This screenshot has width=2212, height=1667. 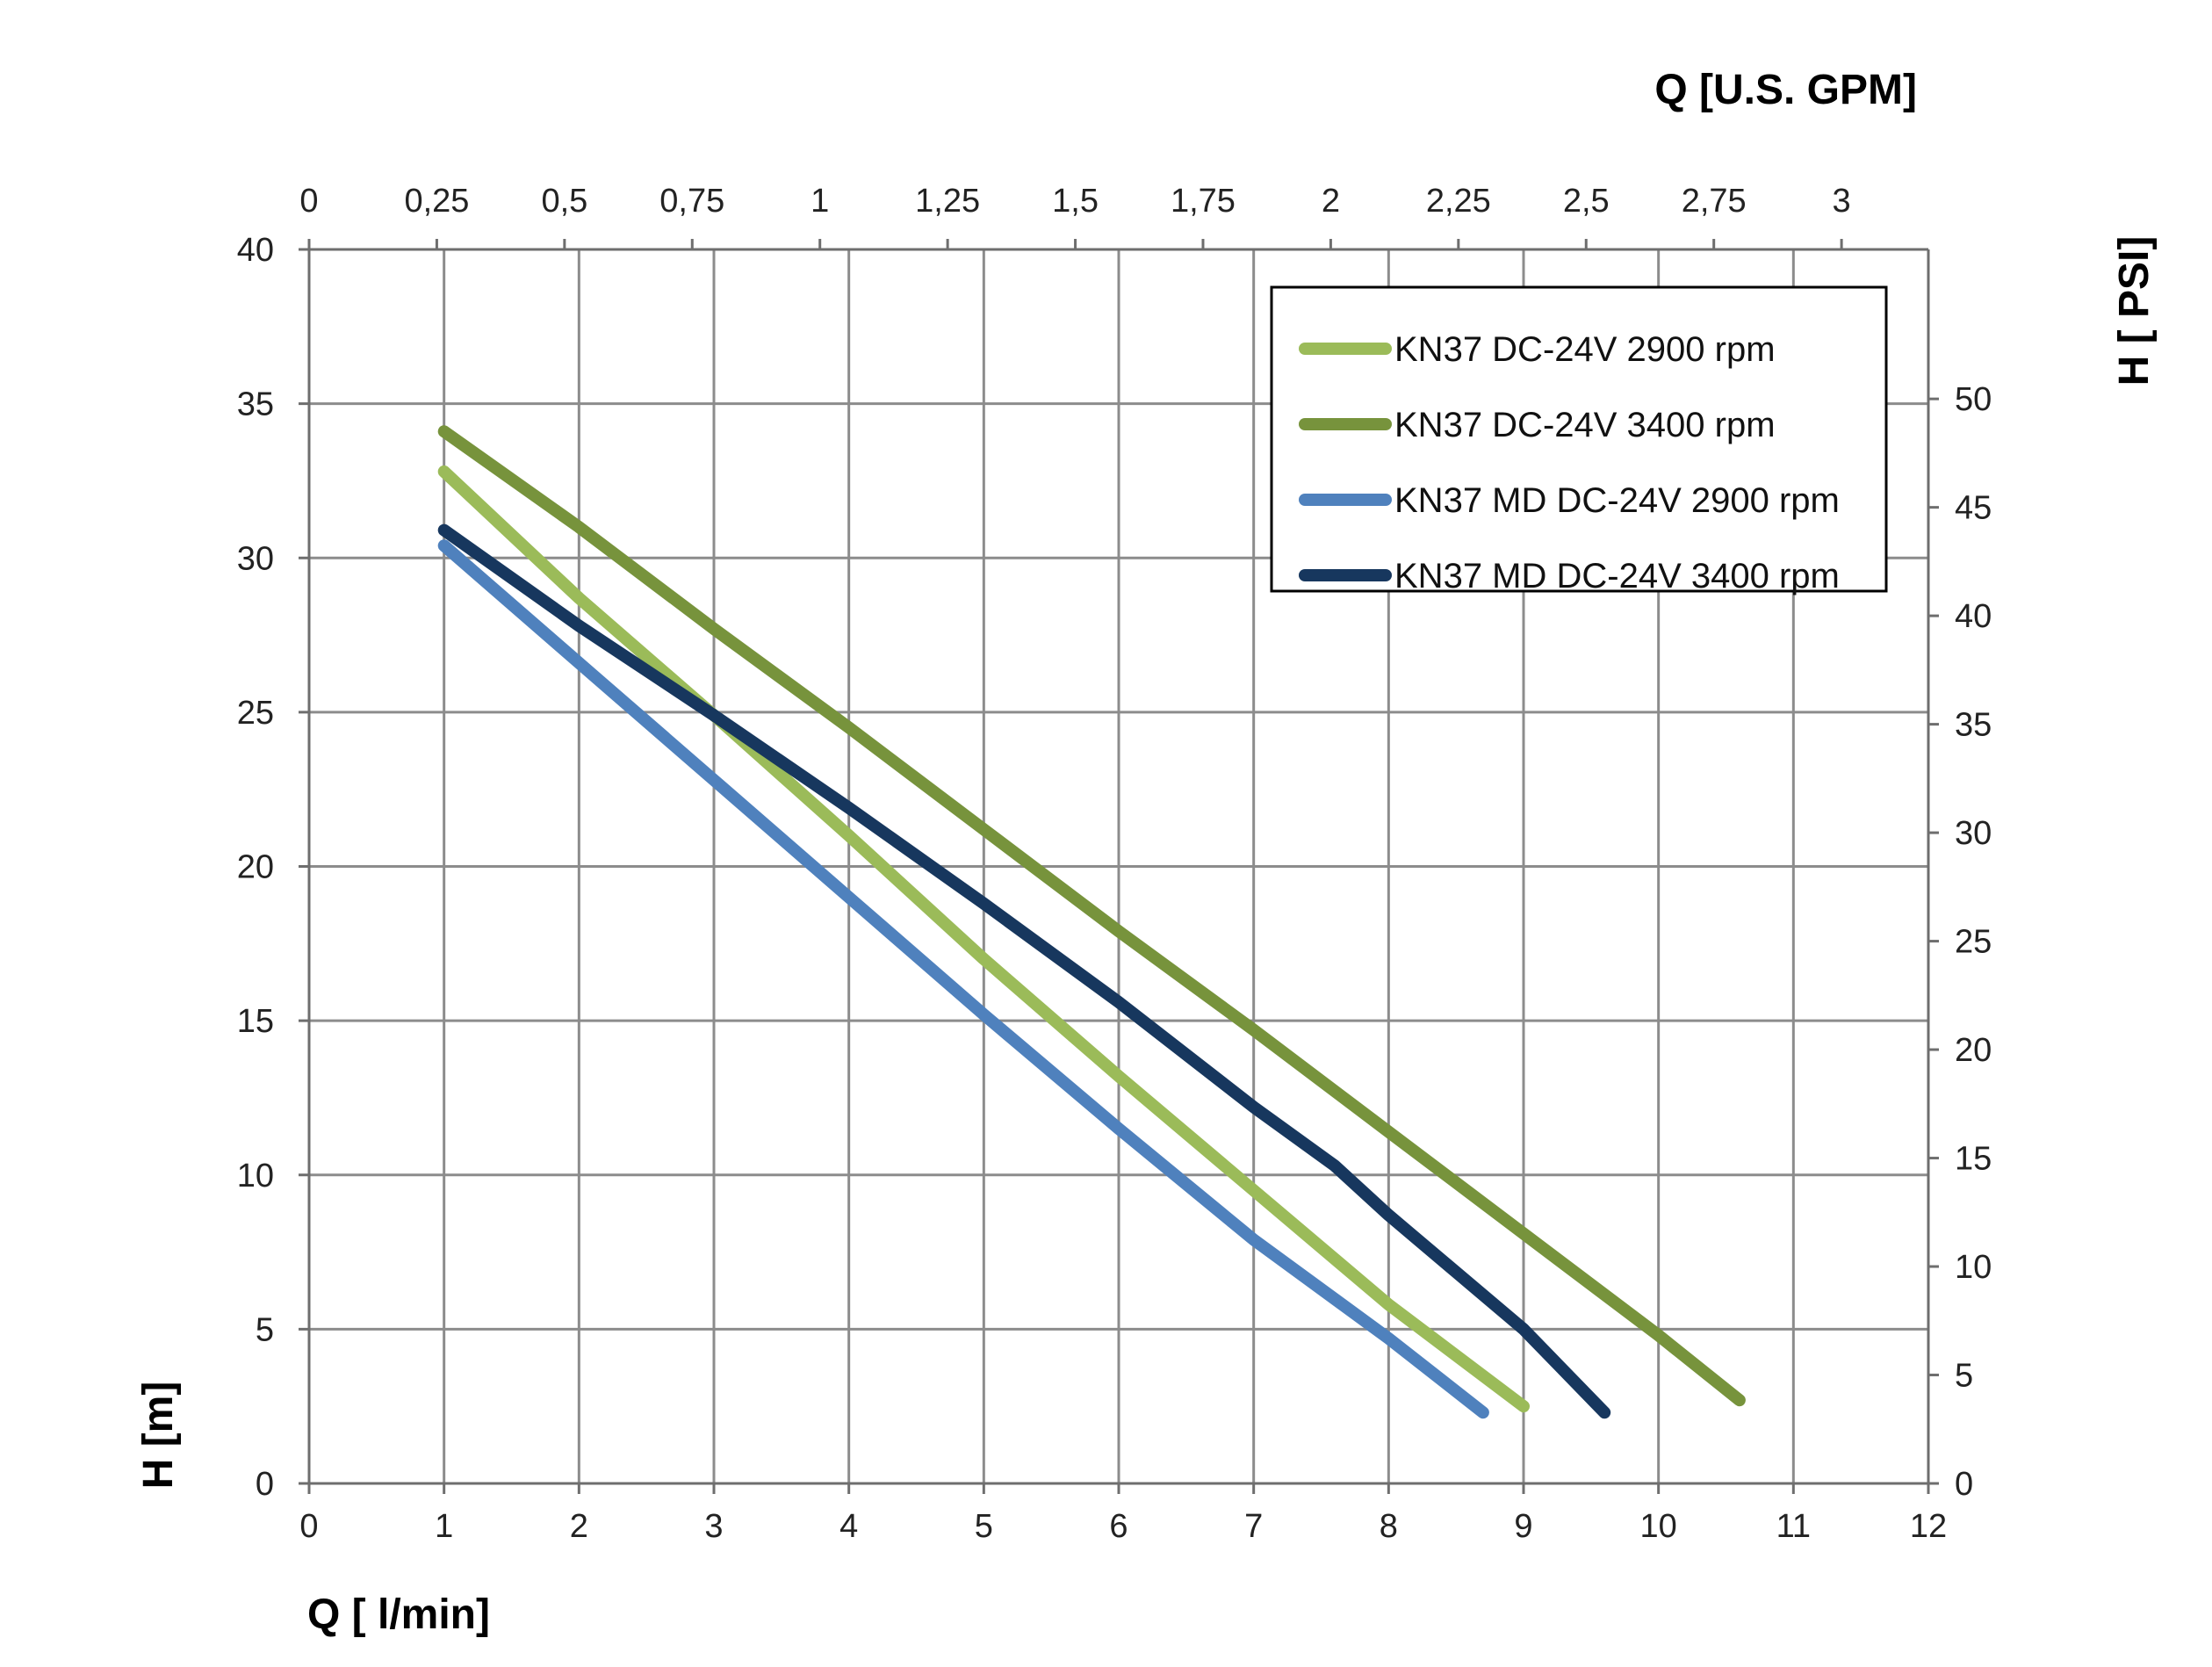 I want to click on right-tick-label: 45, so click(x=1973, y=509).